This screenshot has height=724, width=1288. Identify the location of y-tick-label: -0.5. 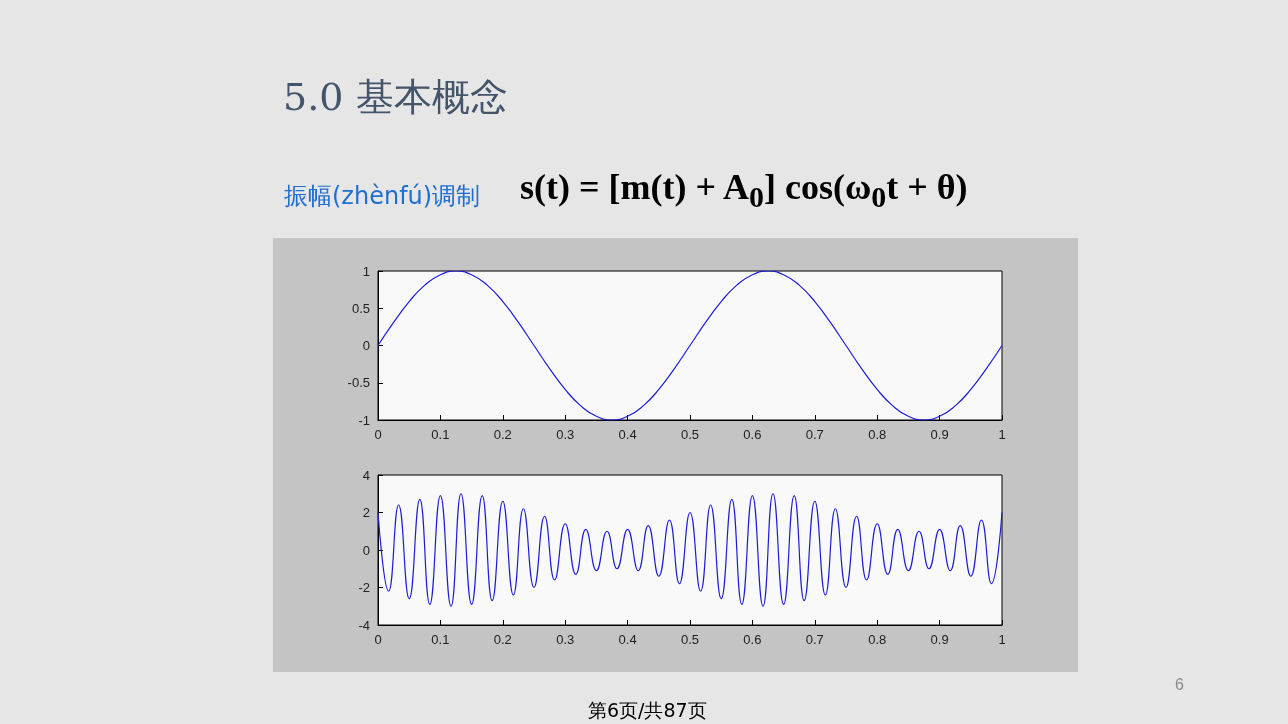
(358, 383).